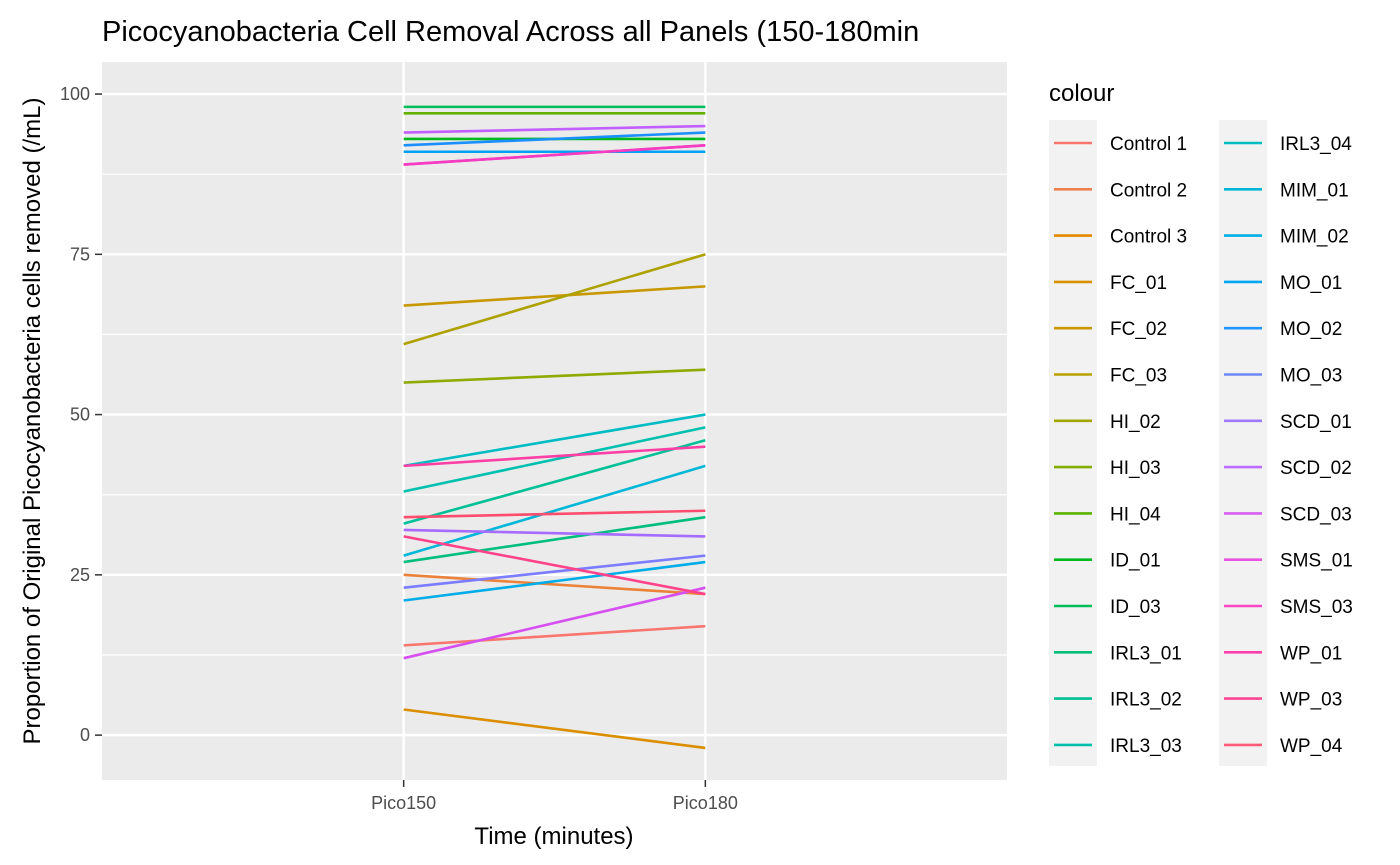 The image size is (1400, 865). What do you see at coordinates (1107, 468) in the screenshot?
I see `legend-entry: HI_03` at bounding box center [1107, 468].